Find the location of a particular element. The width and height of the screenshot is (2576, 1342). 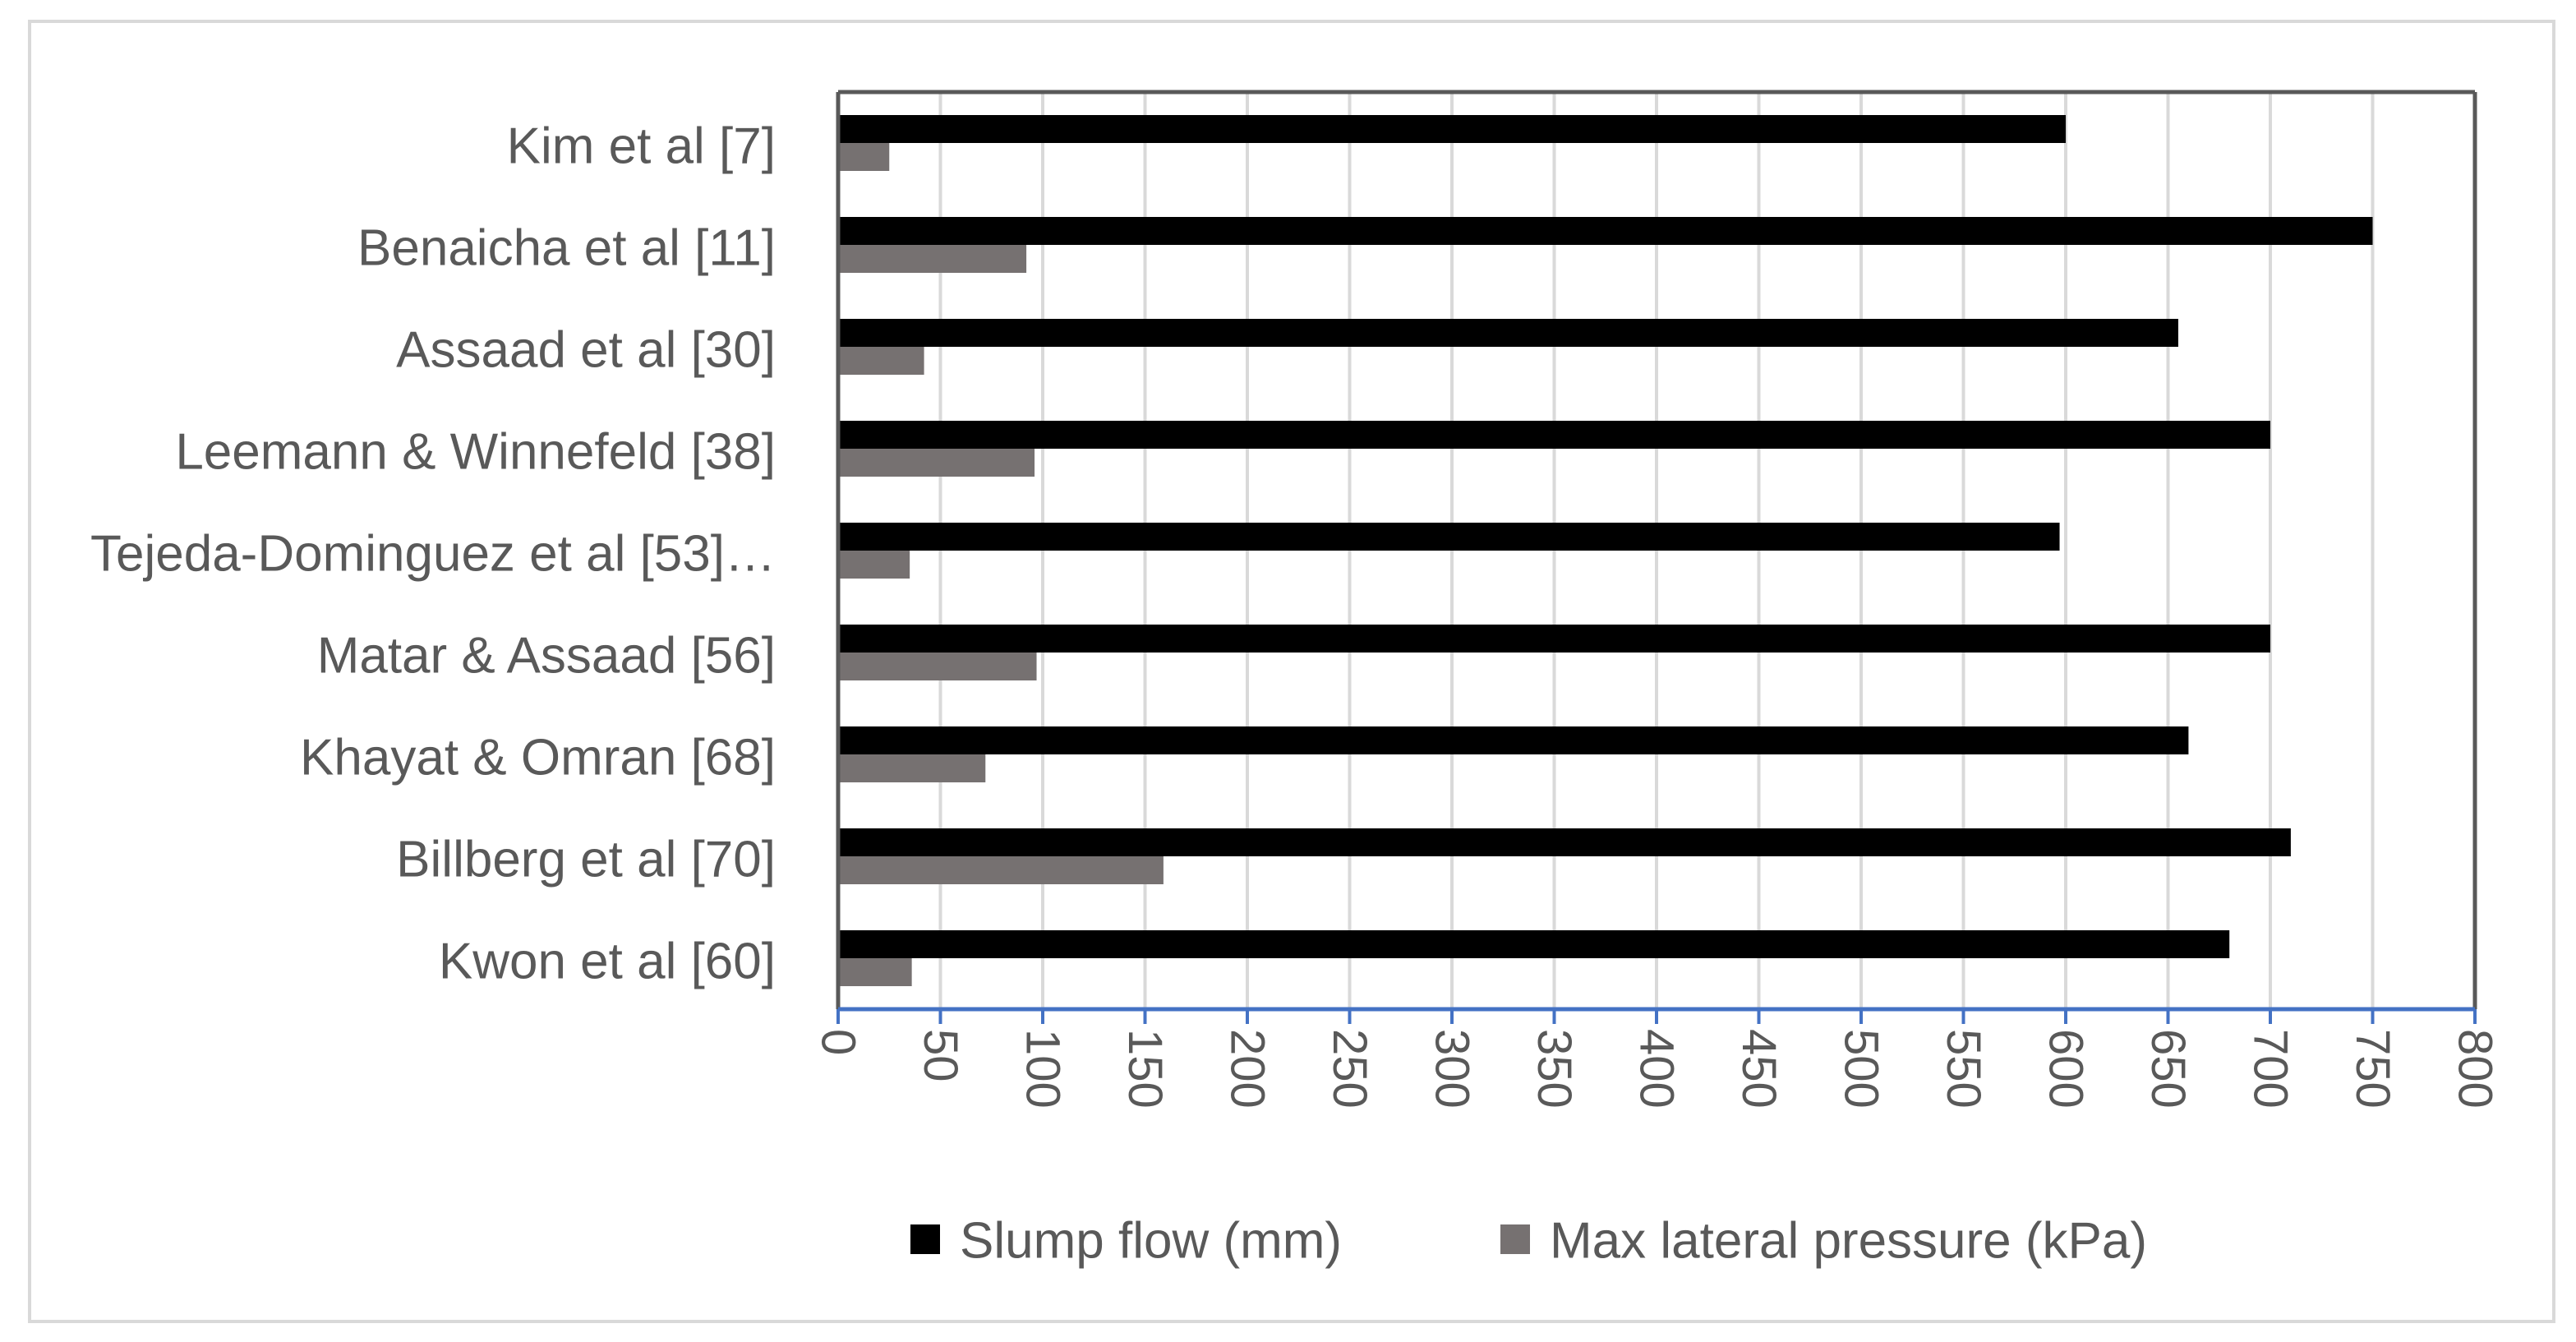

legend-label: Max lateral pressure (kPa) is located at coordinates (1848, 1242).